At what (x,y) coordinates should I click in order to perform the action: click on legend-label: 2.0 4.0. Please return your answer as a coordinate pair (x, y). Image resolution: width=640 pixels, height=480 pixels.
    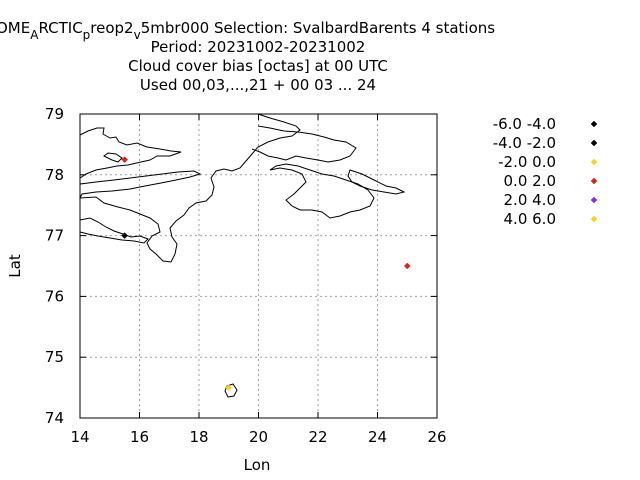
    Looking at the image, I should click on (530, 200).